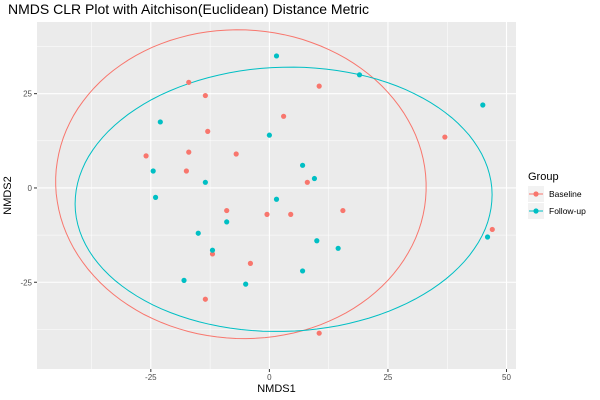 The height and width of the screenshot is (400, 600). I want to click on x-axis-title: NMDS1, so click(276, 389).